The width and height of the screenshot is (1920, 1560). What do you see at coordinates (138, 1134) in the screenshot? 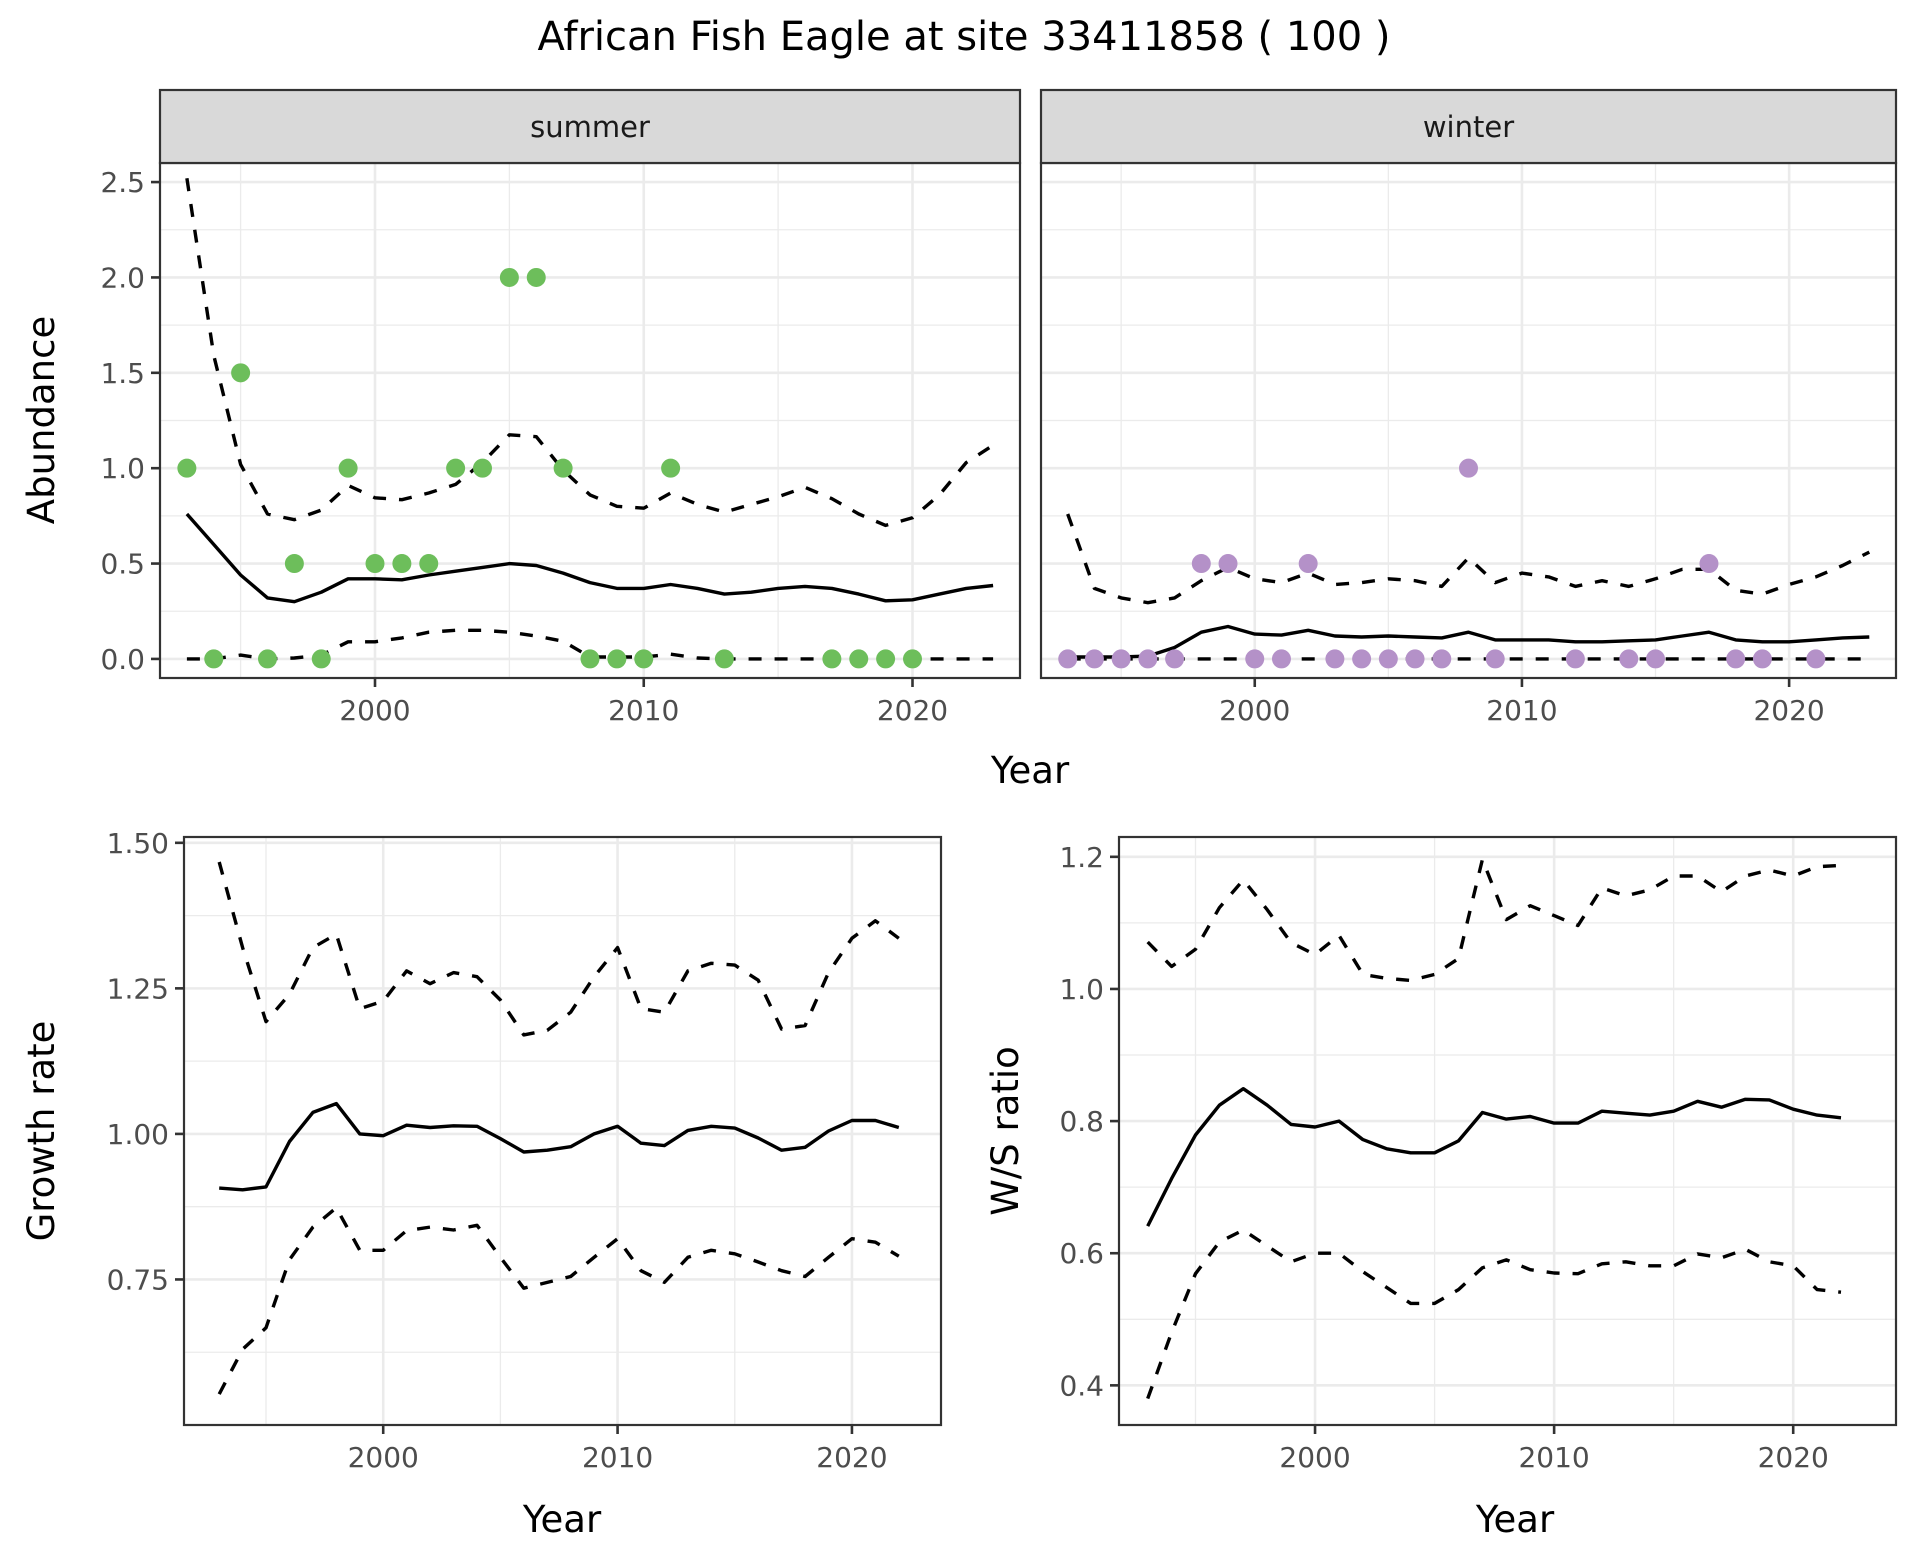
I see `y-tick-label: 1.00` at bounding box center [138, 1134].